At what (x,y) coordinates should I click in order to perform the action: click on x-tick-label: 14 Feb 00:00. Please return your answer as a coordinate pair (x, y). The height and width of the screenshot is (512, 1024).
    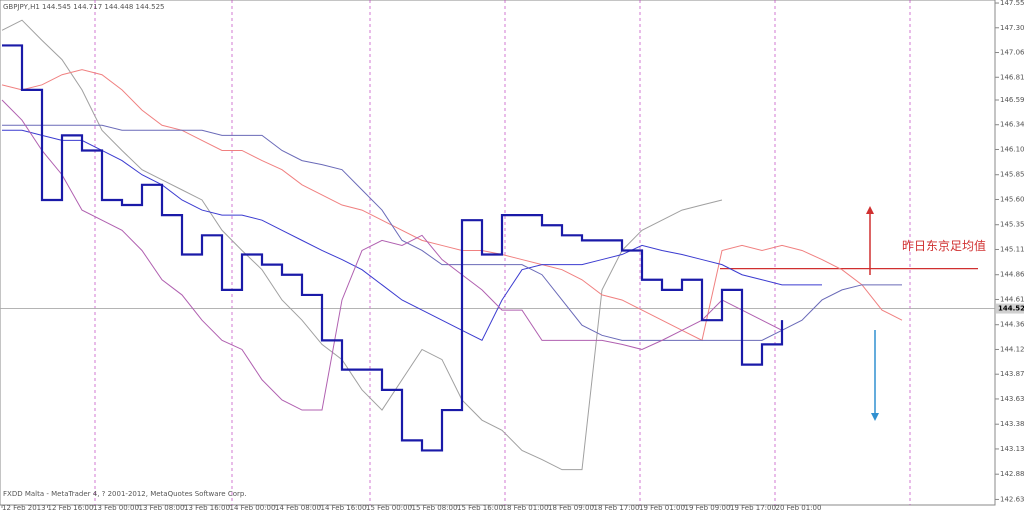
    Looking at the image, I should click on (253, 508).